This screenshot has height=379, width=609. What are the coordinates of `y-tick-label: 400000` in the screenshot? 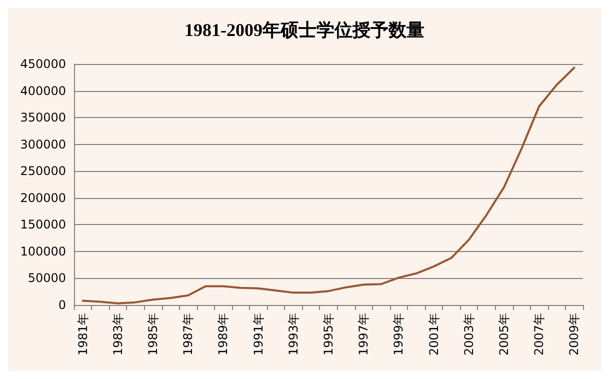 It's located at (43, 91).